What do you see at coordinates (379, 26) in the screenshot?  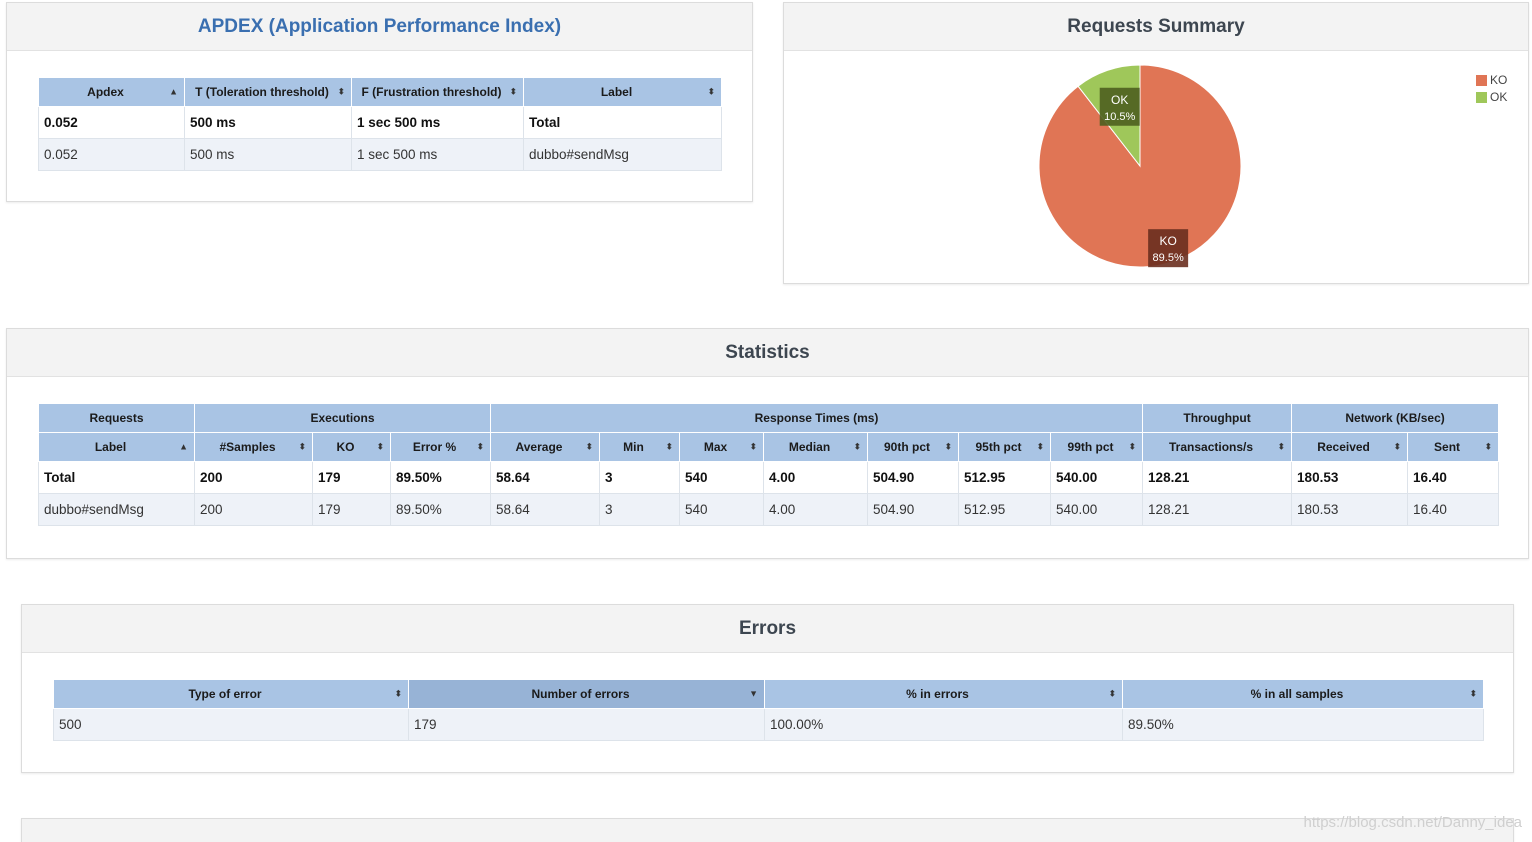 I see `apdex-title: APDEX (Application Performance Index)` at bounding box center [379, 26].